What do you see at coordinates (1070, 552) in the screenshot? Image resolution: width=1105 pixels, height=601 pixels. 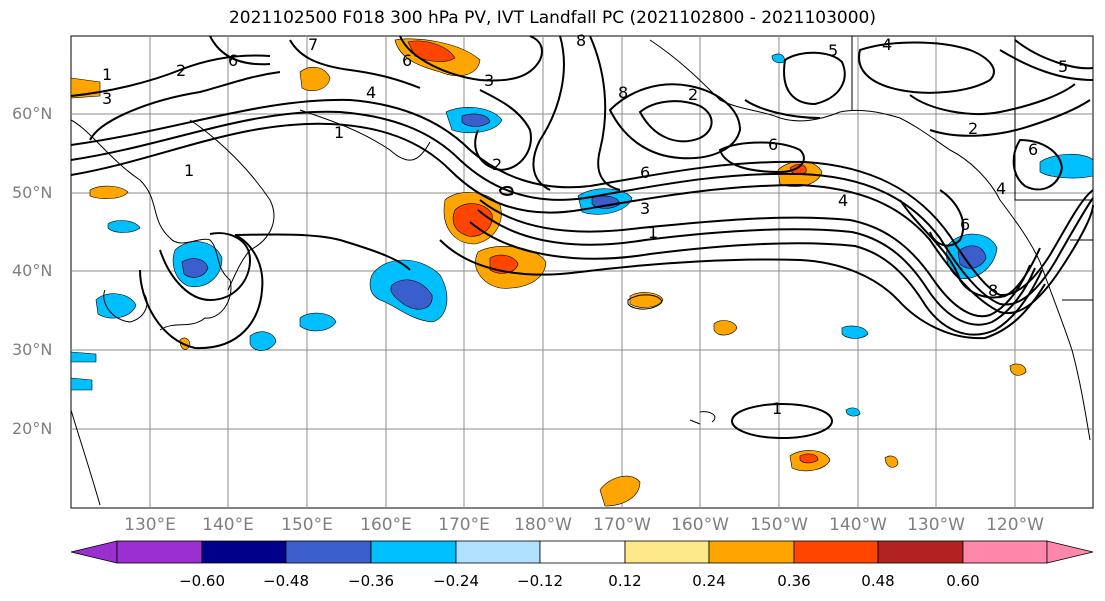 I see `colorbar-extend-high` at bounding box center [1070, 552].